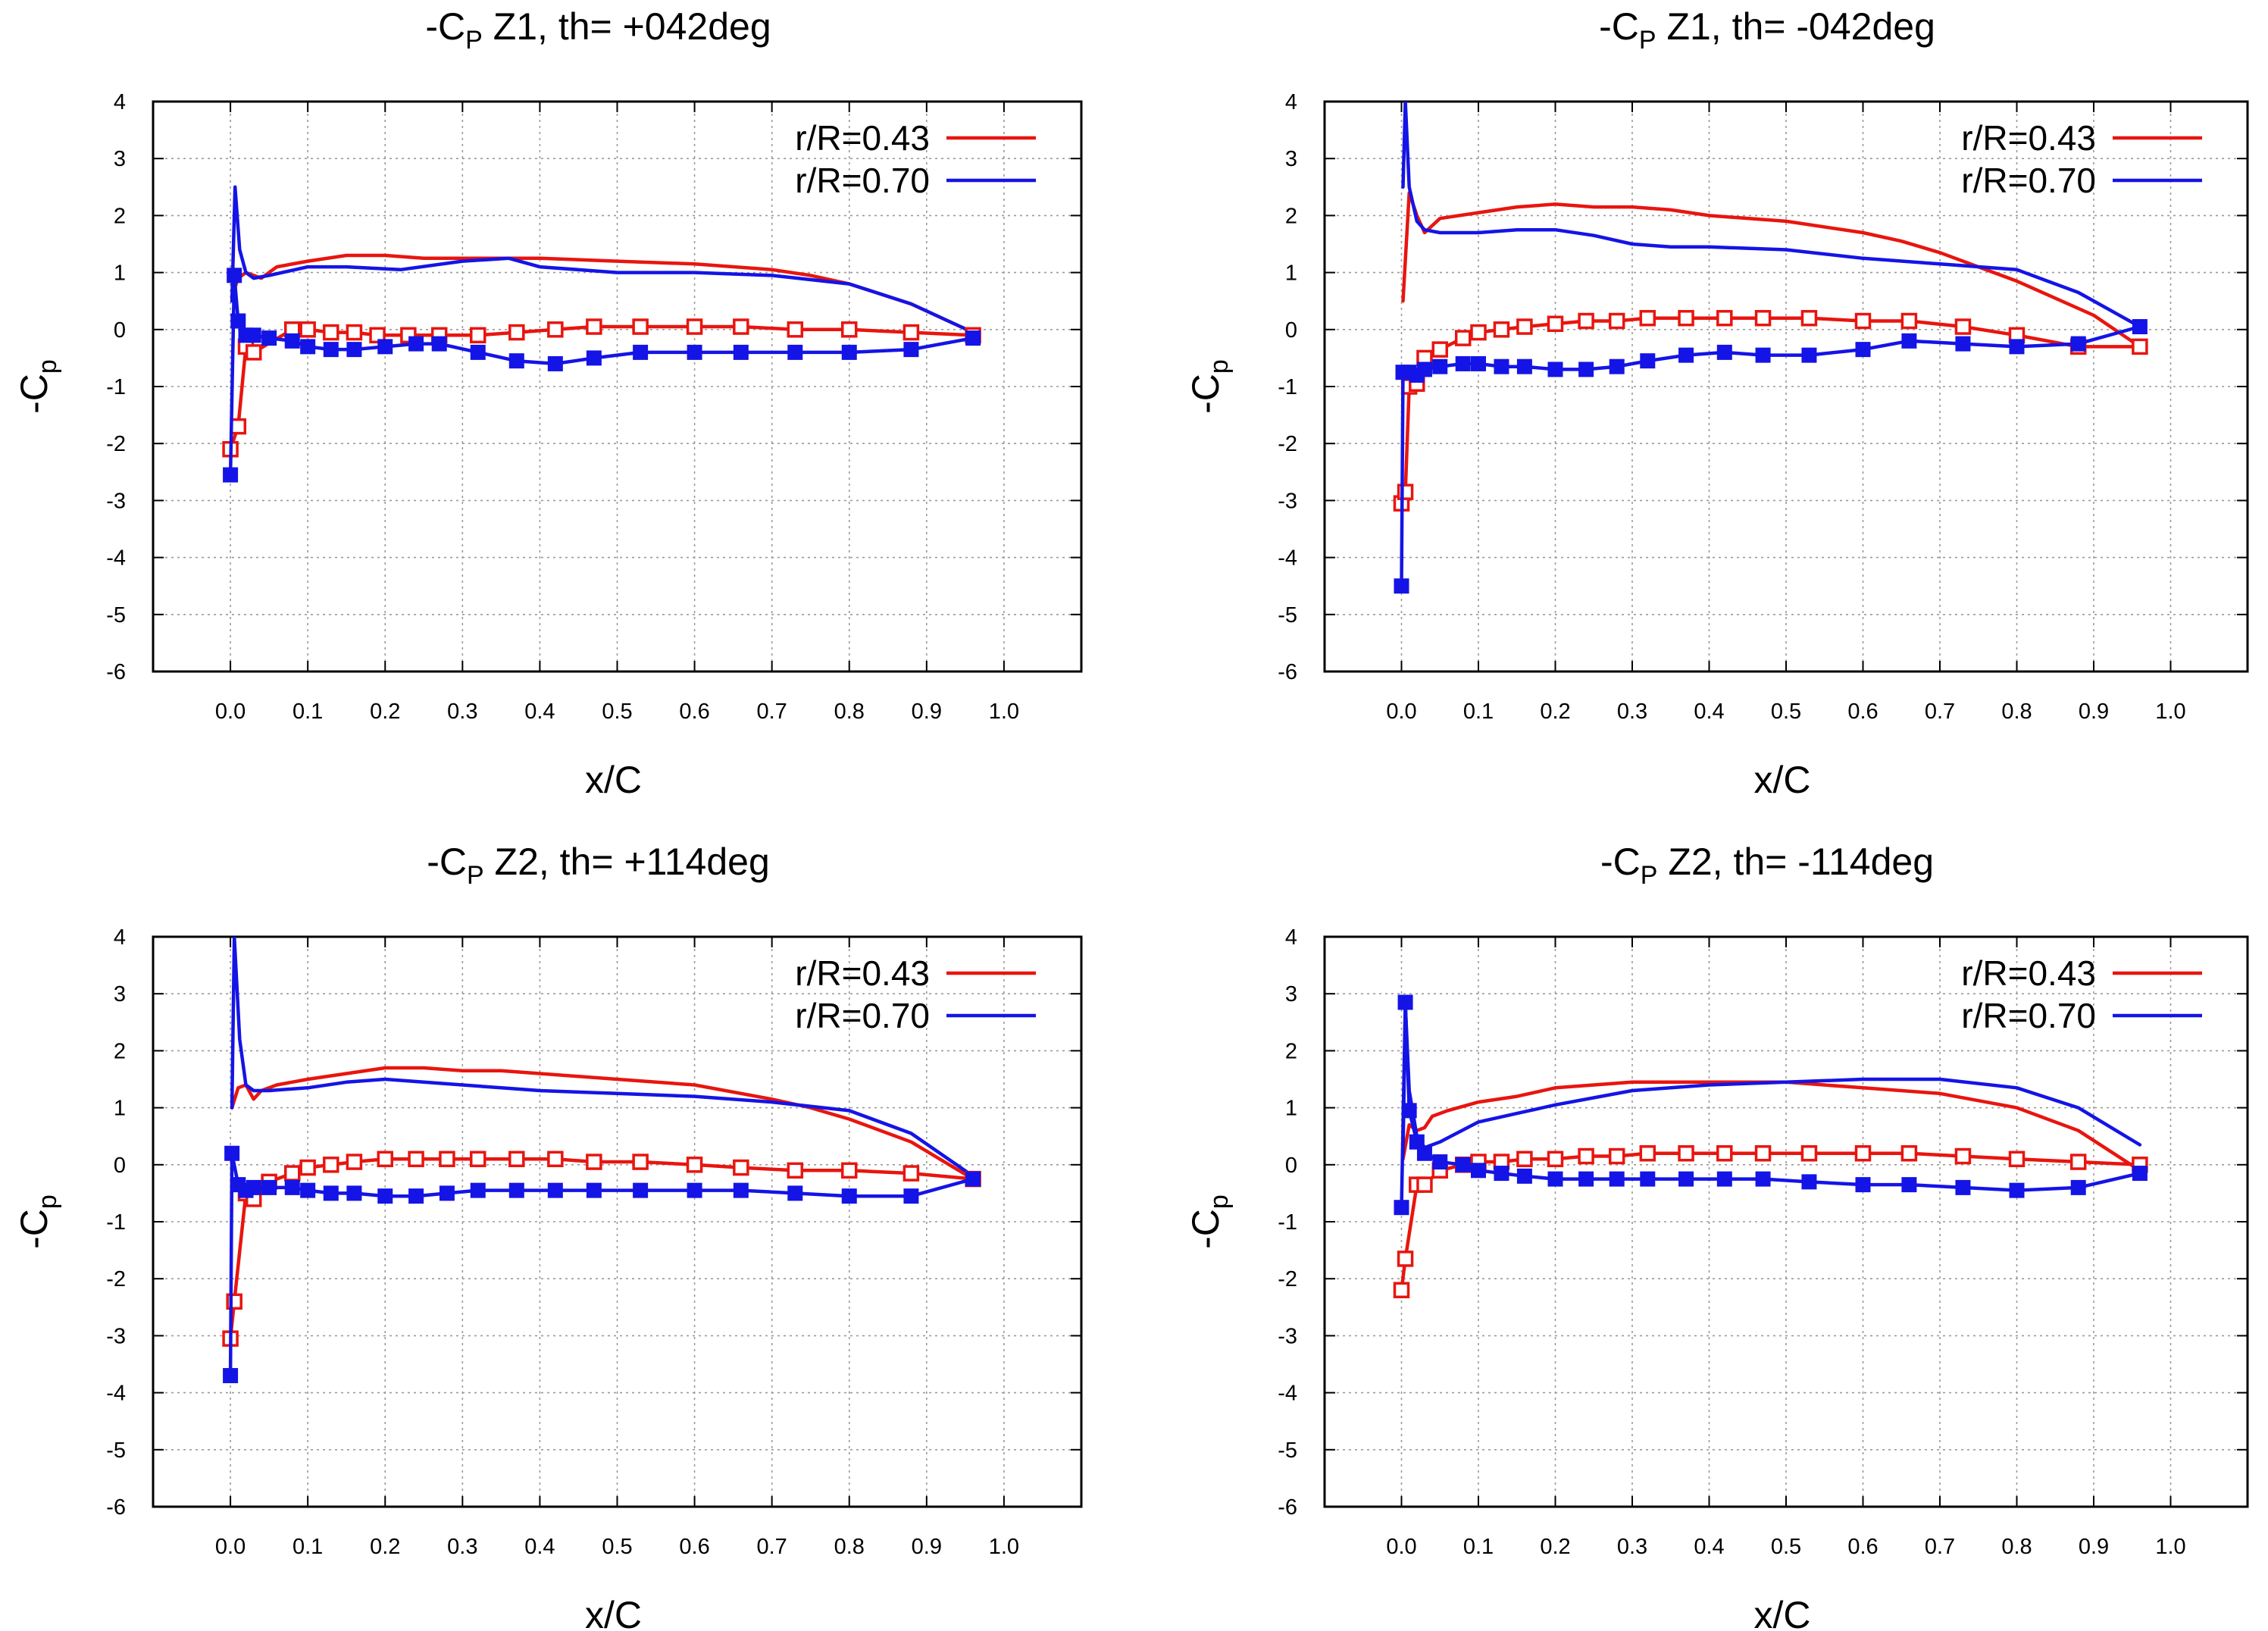 This screenshot has width=2268, height=1631. Describe the element at coordinates (2170, 712) in the screenshot. I see `x-tick-label: 1.0` at that location.